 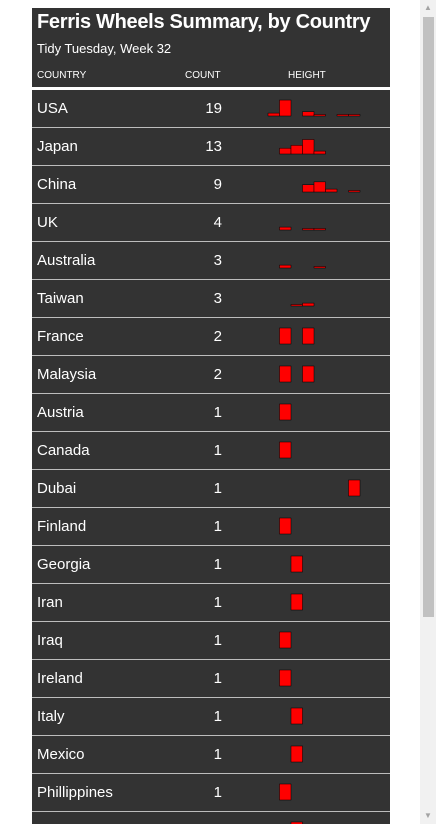 I want to click on table-subtitle: Tidy Tuesday, Week 32, so click(x=104, y=48).